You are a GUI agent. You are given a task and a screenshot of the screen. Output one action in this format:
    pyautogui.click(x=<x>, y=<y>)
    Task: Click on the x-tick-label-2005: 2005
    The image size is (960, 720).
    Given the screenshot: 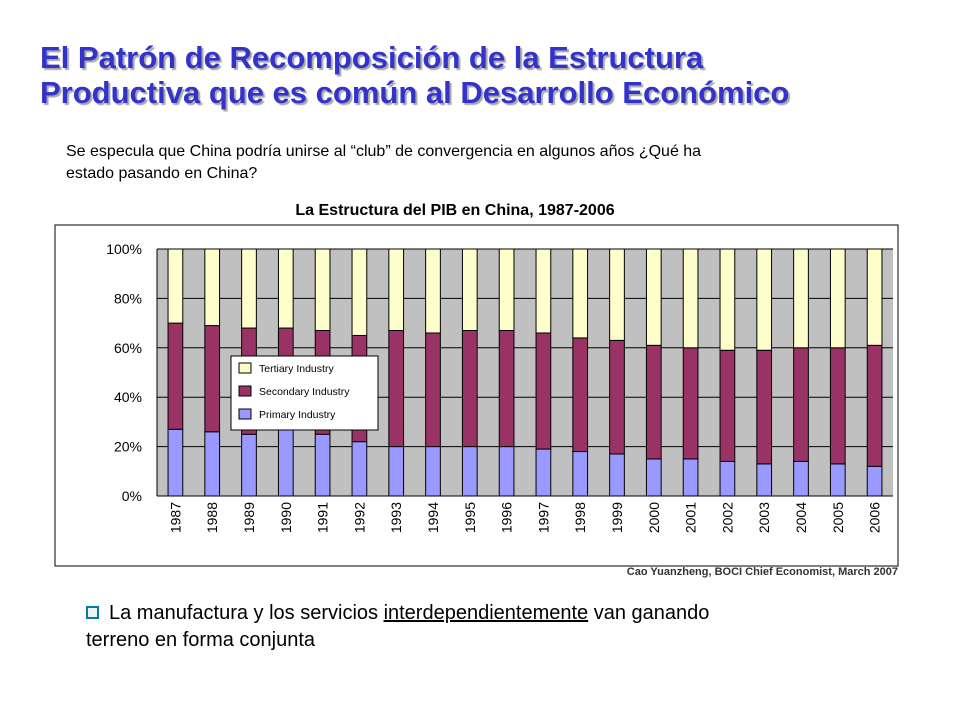 What is the action you would take?
    pyautogui.click(x=838, y=517)
    